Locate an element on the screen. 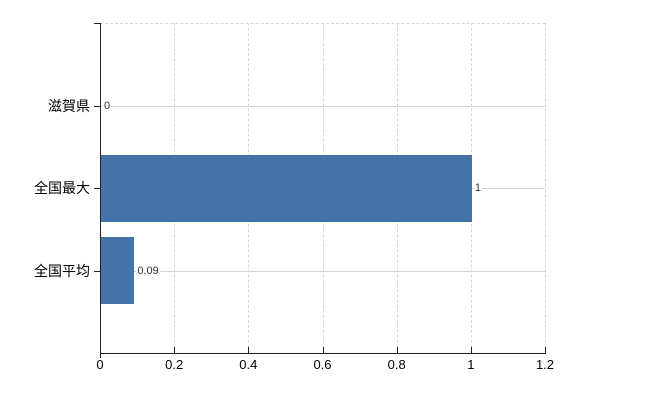 The width and height of the screenshot is (650, 400). x-tick-label: 1 is located at coordinates (471, 364).